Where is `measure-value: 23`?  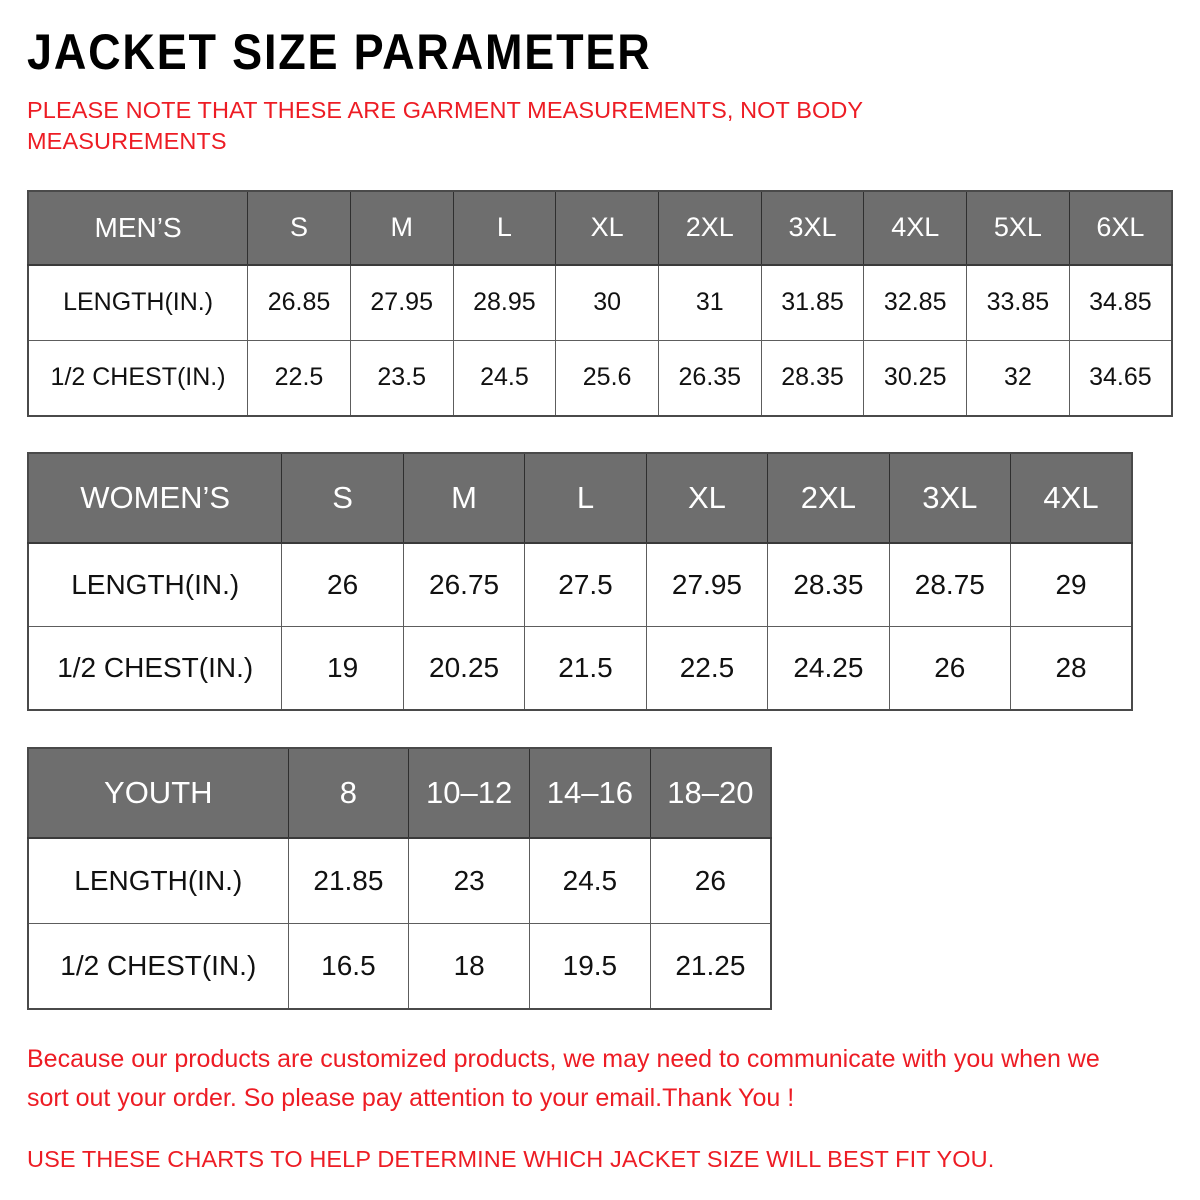
measure-value: 23 is located at coordinates (469, 880).